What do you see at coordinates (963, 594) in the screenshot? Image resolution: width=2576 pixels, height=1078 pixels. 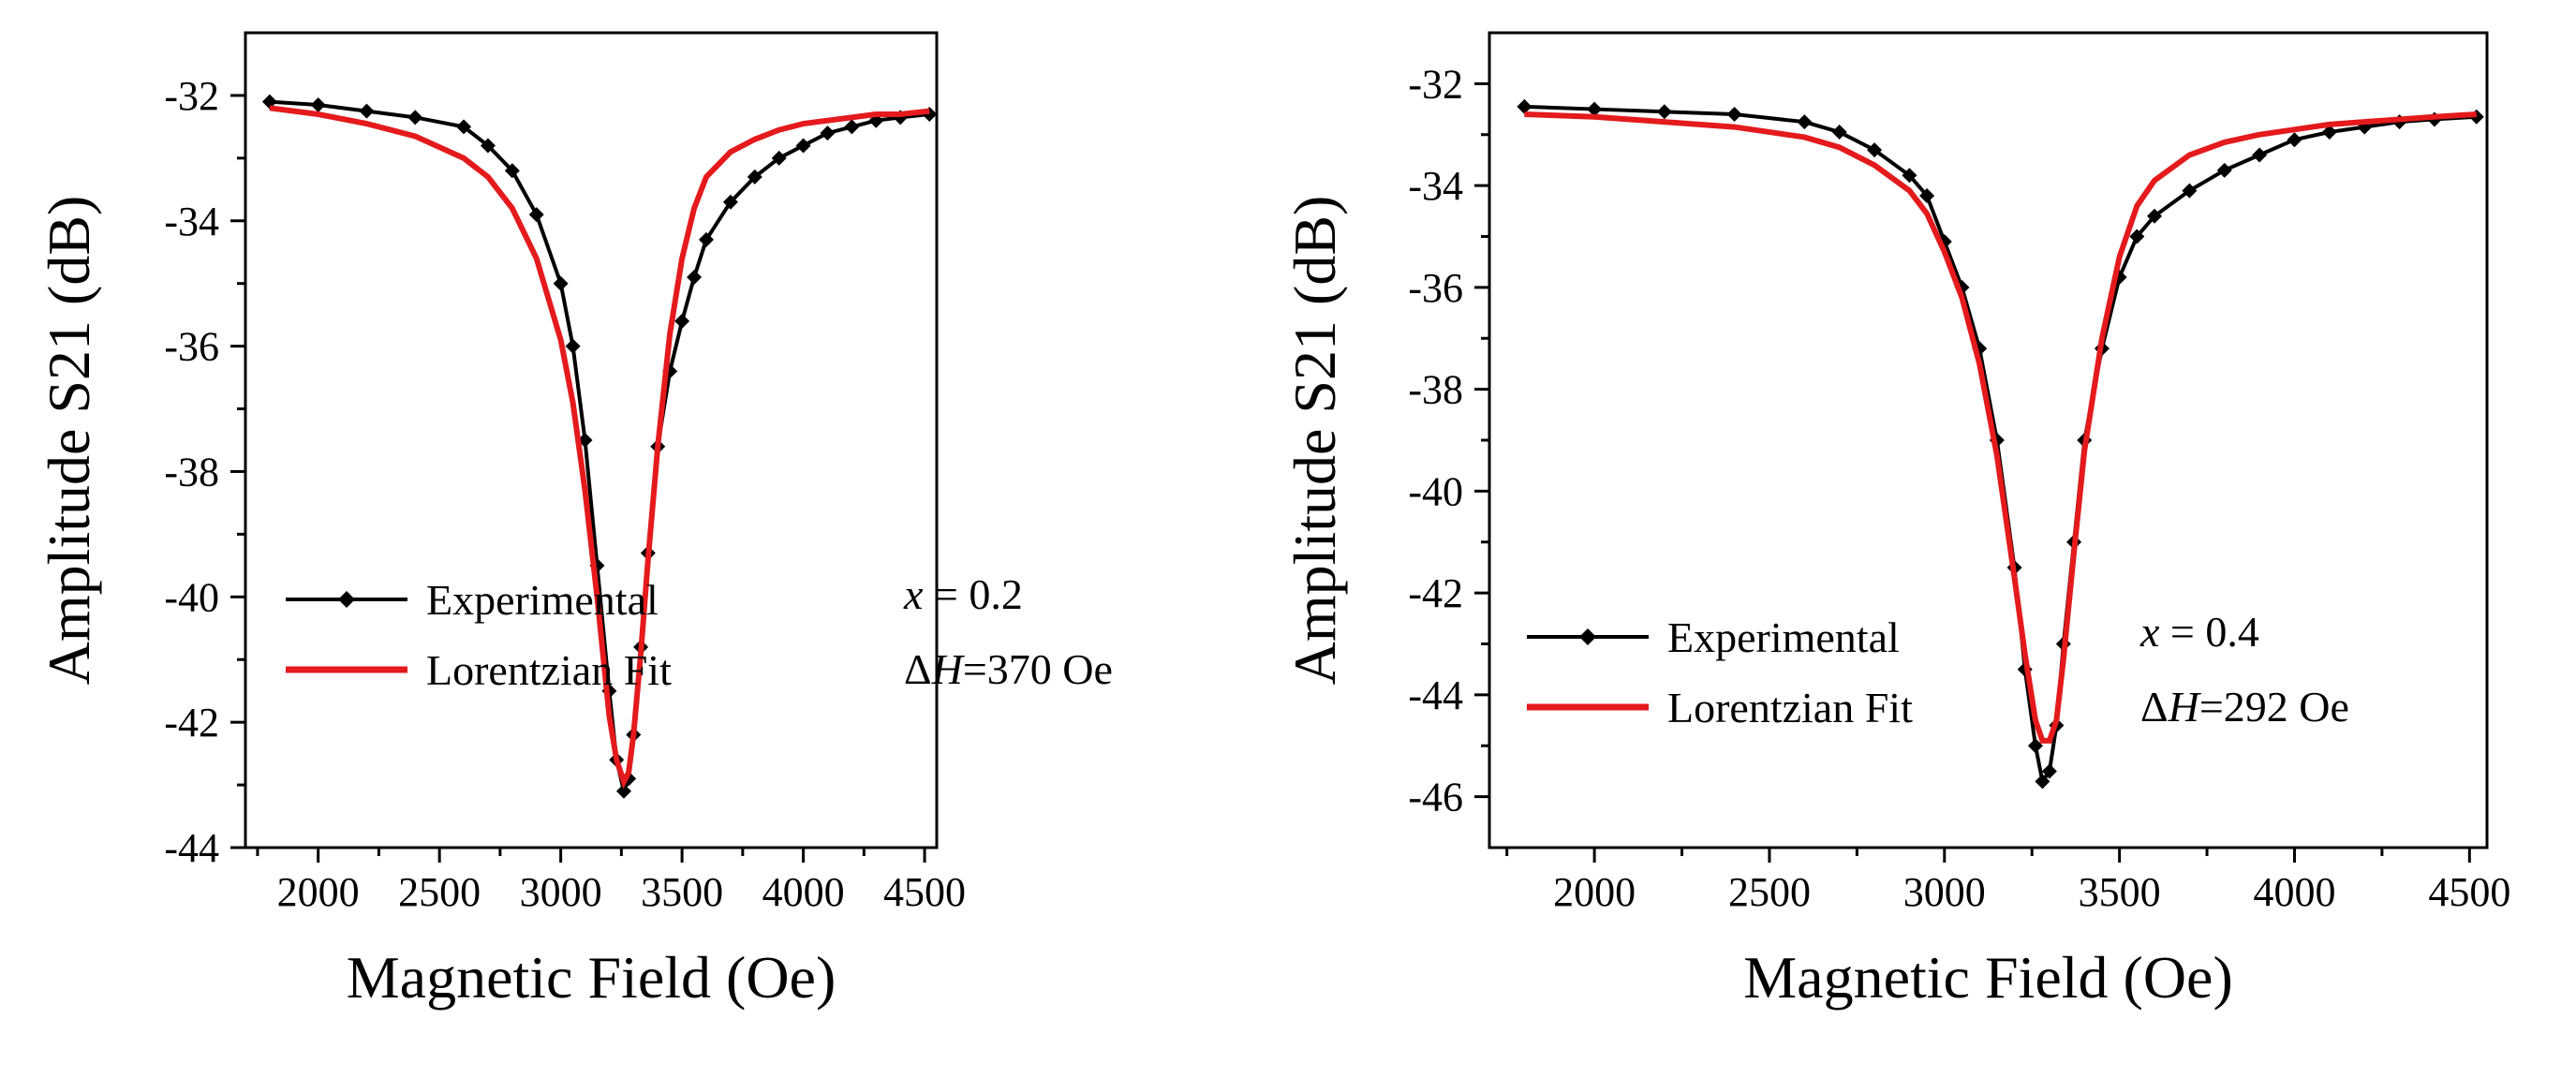 I see `annotation-line-1: x = 0.2` at bounding box center [963, 594].